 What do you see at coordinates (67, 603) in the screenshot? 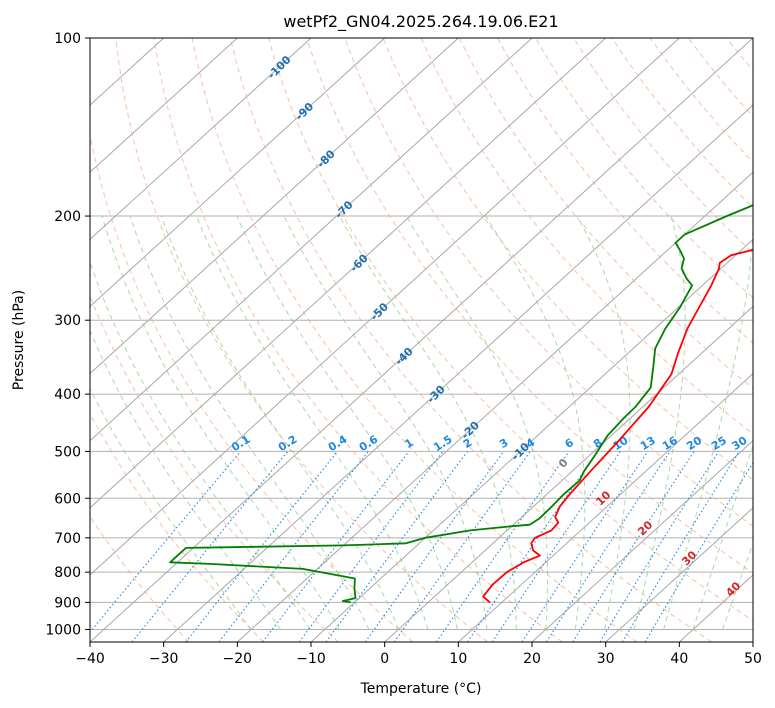
I see `y-tick-label: 900` at bounding box center [67, 603].